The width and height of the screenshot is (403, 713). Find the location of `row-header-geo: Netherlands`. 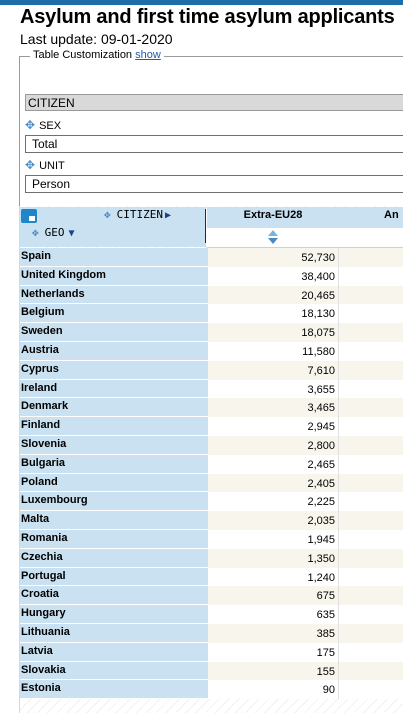

row-header-geo: Netherlands is located at coordinates (114, 295).